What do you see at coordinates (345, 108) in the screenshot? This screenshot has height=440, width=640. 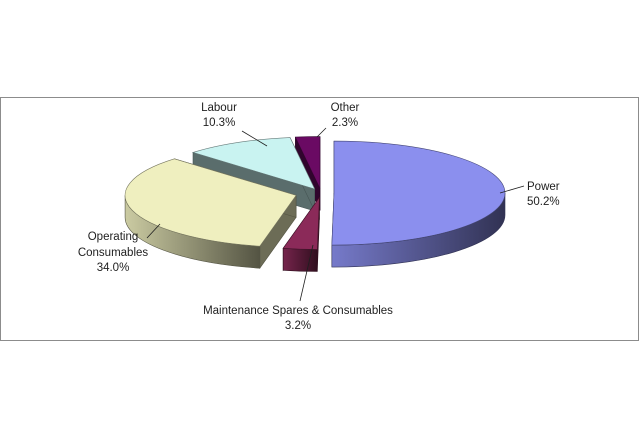 I see `slice-category-label-4: Other` at bounding box center [345, 108].